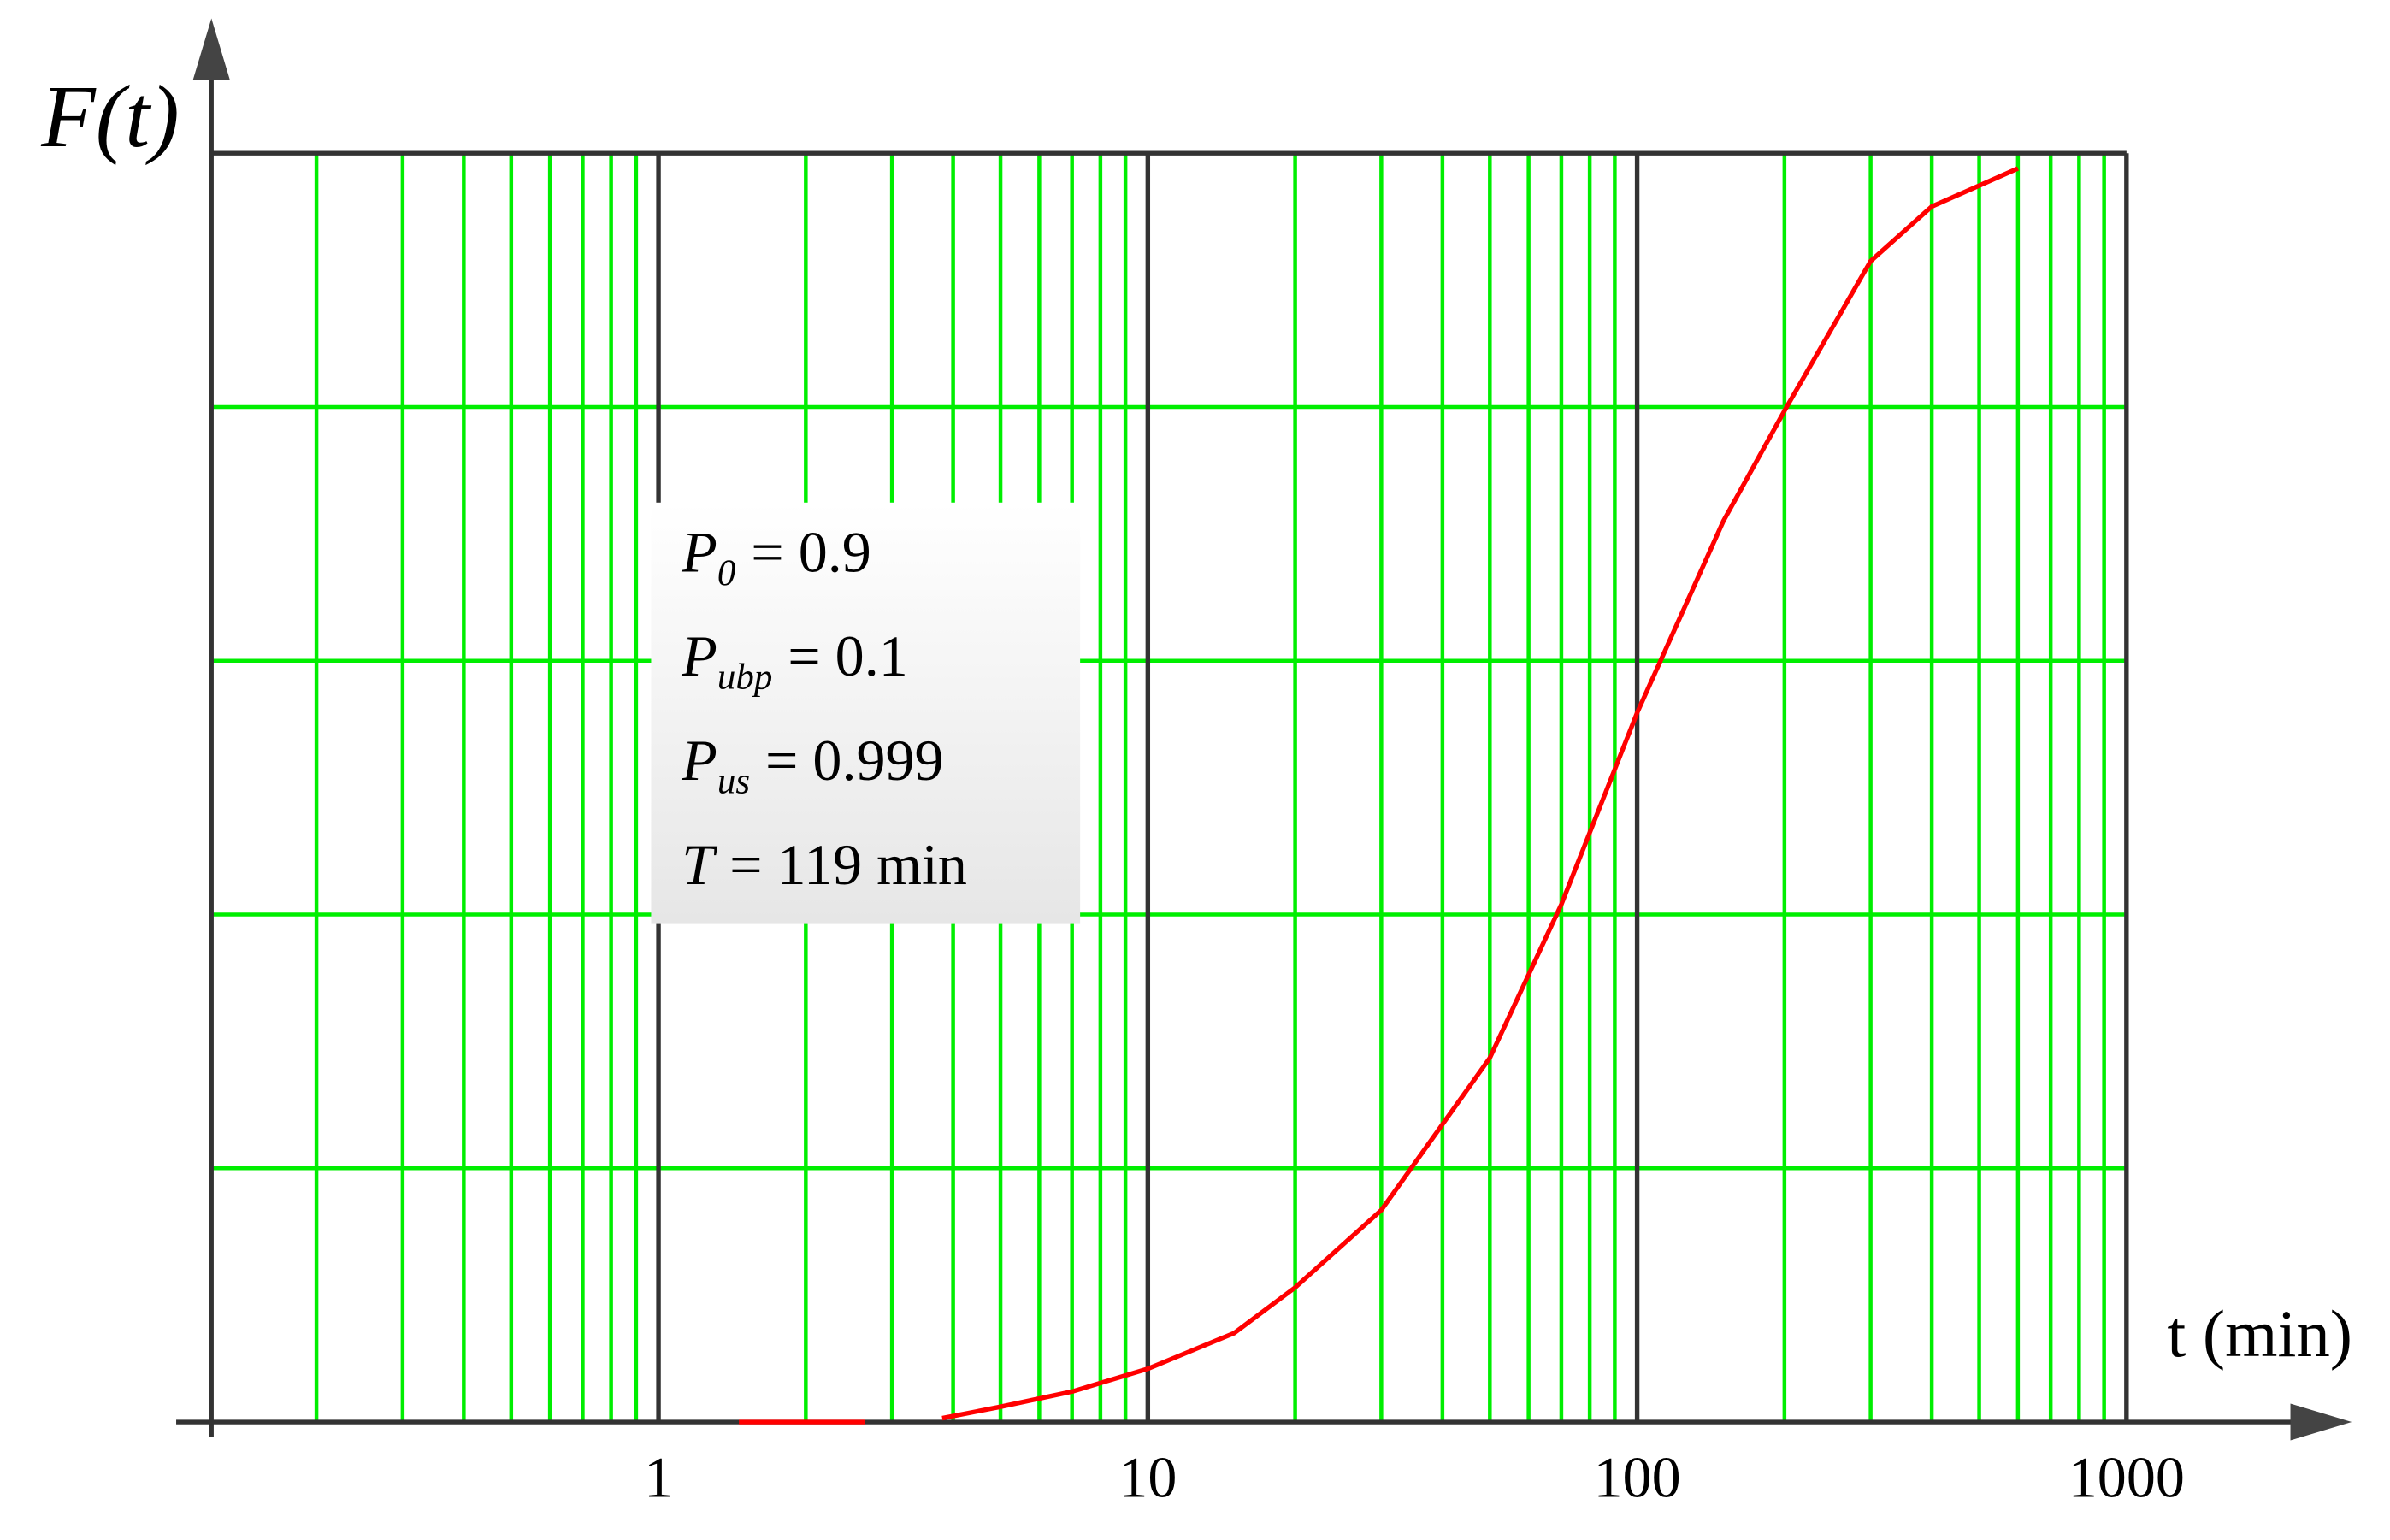  What do you see at coordinates (811, 551) in the screenshot?
I see `annotation-text: = 0.9` at bounding box center [811, 551].